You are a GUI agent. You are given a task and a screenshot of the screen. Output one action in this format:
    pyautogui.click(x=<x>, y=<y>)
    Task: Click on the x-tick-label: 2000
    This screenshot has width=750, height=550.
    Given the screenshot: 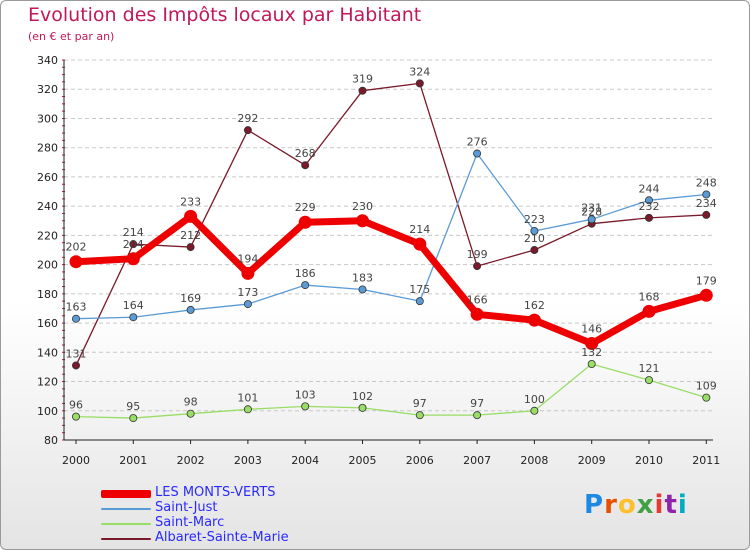 What is the action you would take?
    pyautogui.click(x=76, y=460)
    